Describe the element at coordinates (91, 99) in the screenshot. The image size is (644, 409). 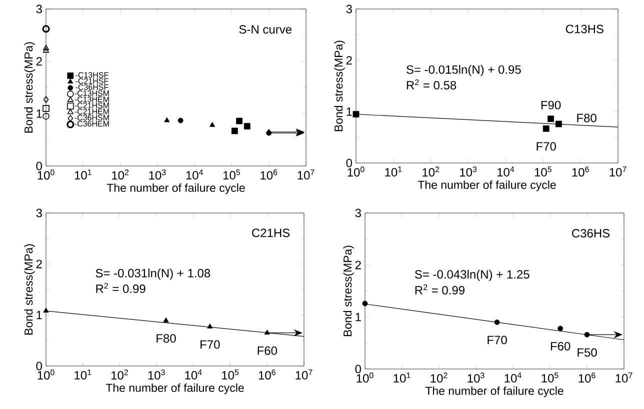
I see `legend-label: -C13HEM` at that location.